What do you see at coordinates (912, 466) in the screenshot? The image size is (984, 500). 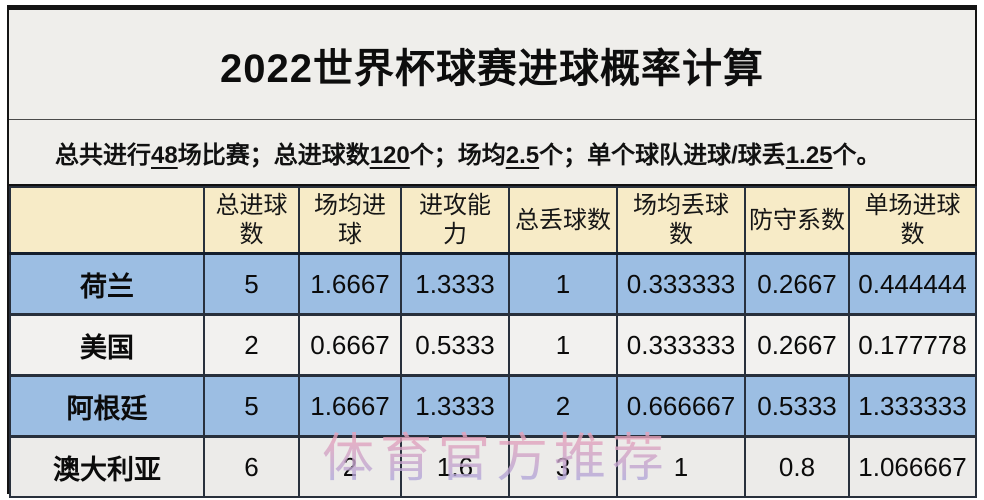 I see `value-cell: 1.066667` at bounding box center [912, 466].